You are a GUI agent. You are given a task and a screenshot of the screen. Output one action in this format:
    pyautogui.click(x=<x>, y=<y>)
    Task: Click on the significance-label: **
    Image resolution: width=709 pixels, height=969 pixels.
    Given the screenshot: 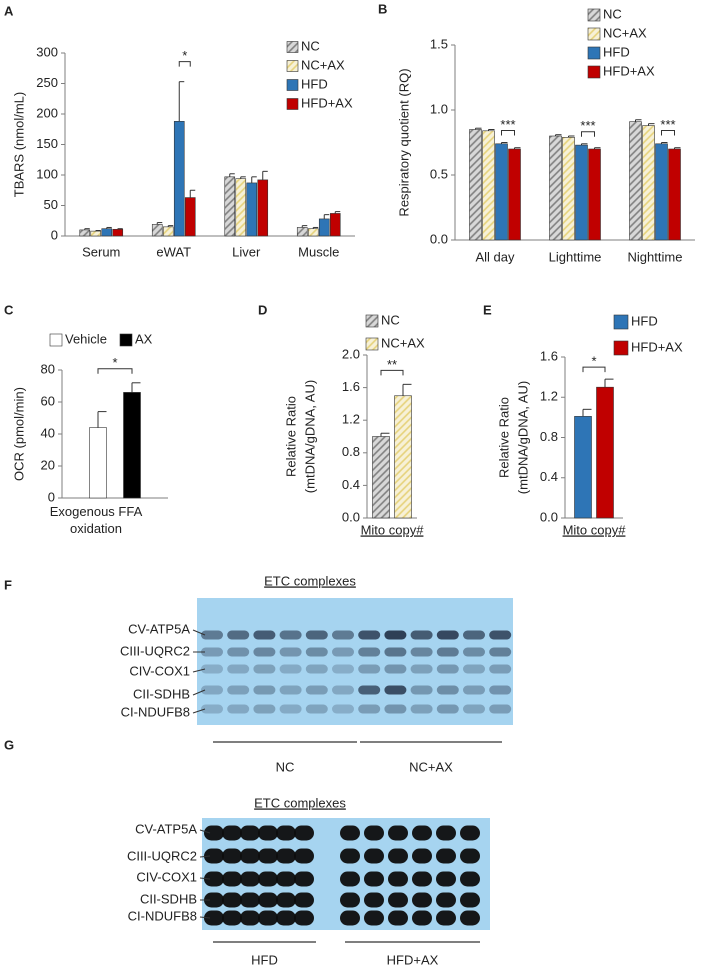 What is the action you would take?
    pyautogui.click(x=392, y=364)
    